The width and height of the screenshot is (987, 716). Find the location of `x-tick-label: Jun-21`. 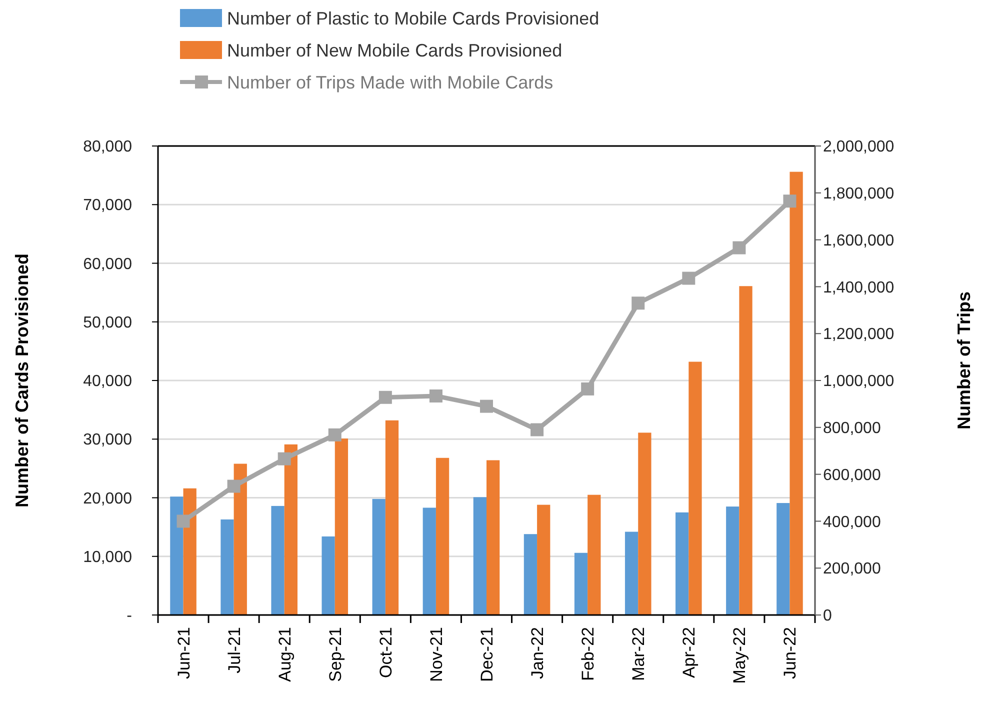

x-tick-label: Jun-21 is located at coordinates (184, 653).